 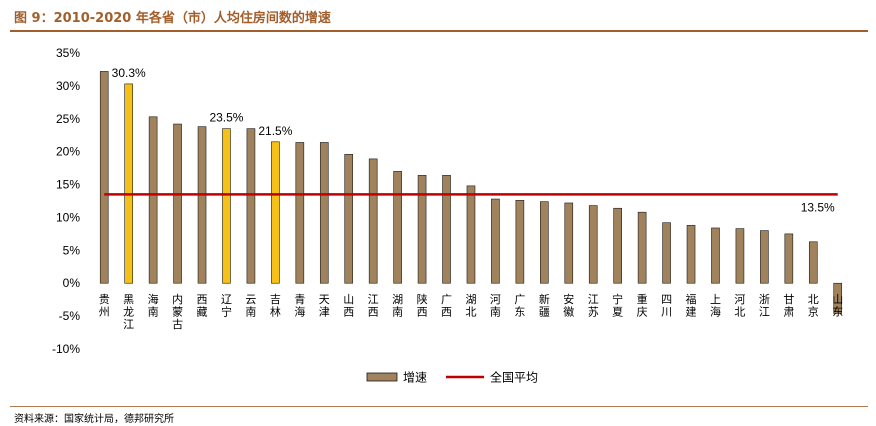 What do you see at coordinates (837, 306) in the screenshot?
I see `category-label: 山东` at bounding box center [837, 306].